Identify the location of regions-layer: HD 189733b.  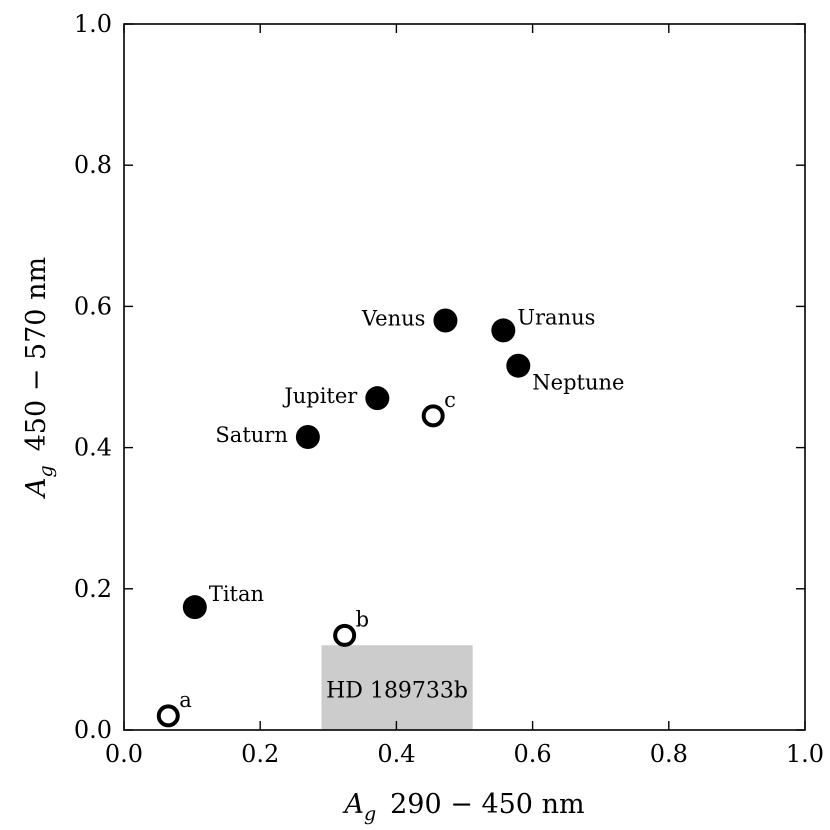
(397, 687).